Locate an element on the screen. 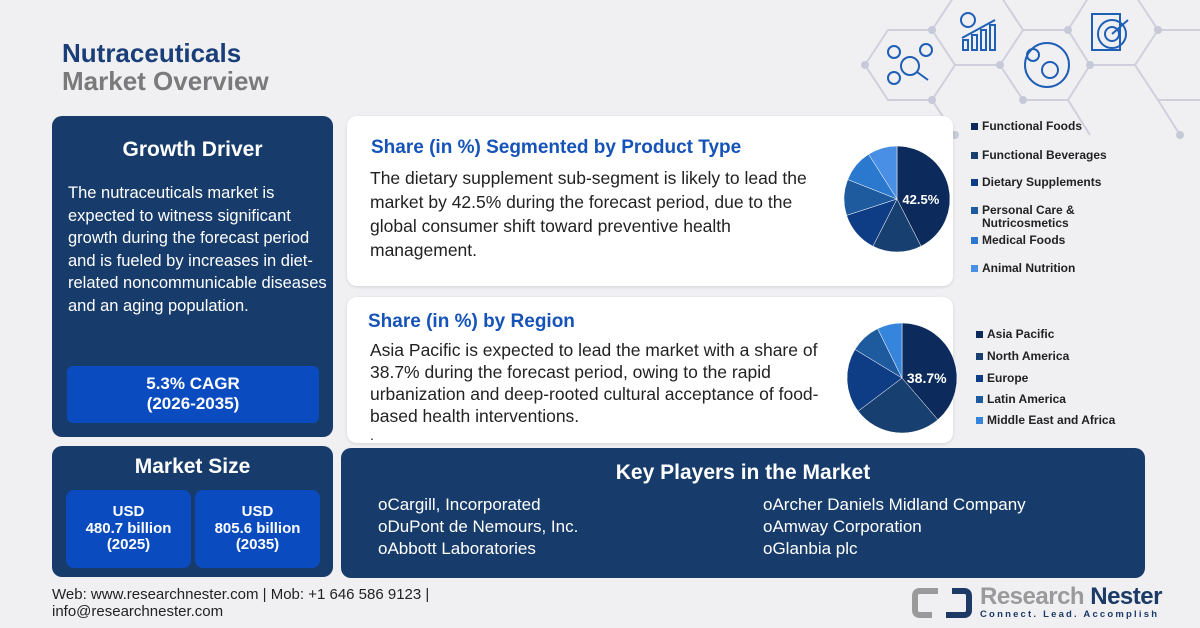 This screenshot has width=1200, height=628. legend-item: Europe is located at coordinates (1002, 378).